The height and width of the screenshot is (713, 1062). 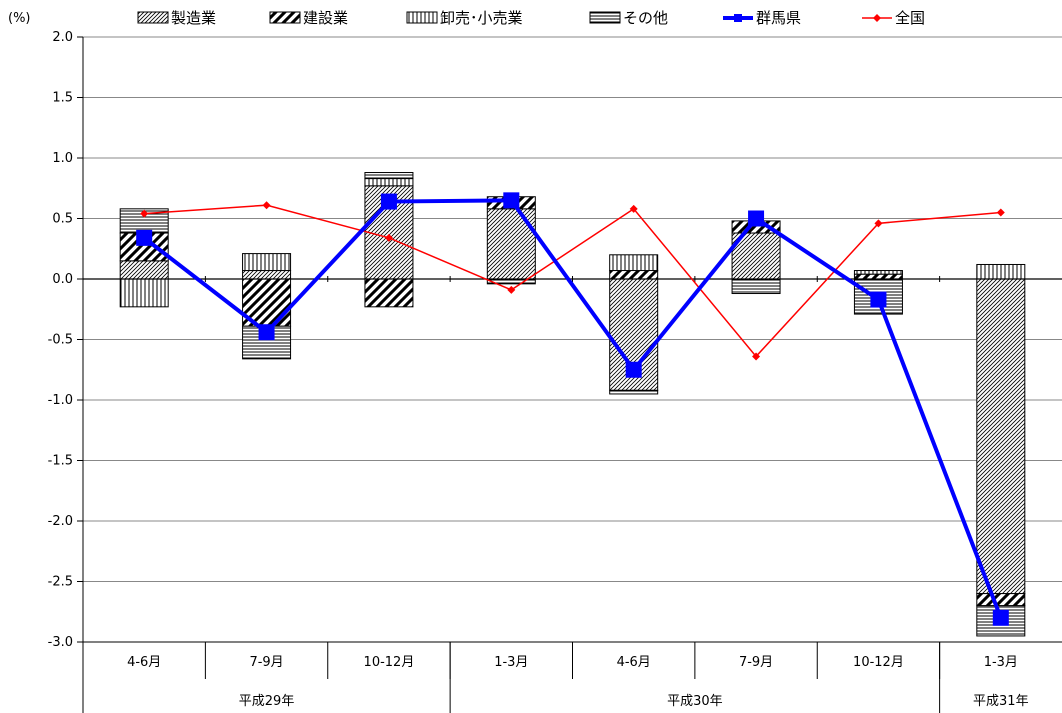 What do you see at coordinates (62, 219) in the screenshot?
I see `y-tick-label: 0.5` at bounding box center [62, 219].